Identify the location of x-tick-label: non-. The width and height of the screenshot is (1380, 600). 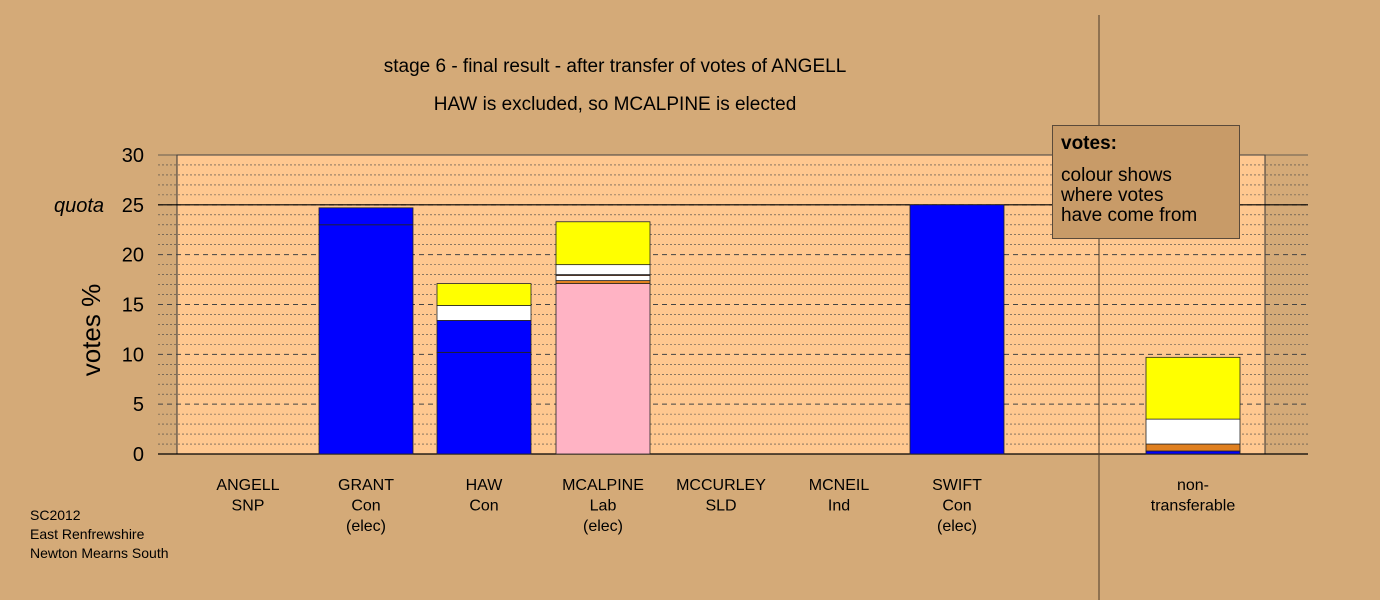
(1193, 485).